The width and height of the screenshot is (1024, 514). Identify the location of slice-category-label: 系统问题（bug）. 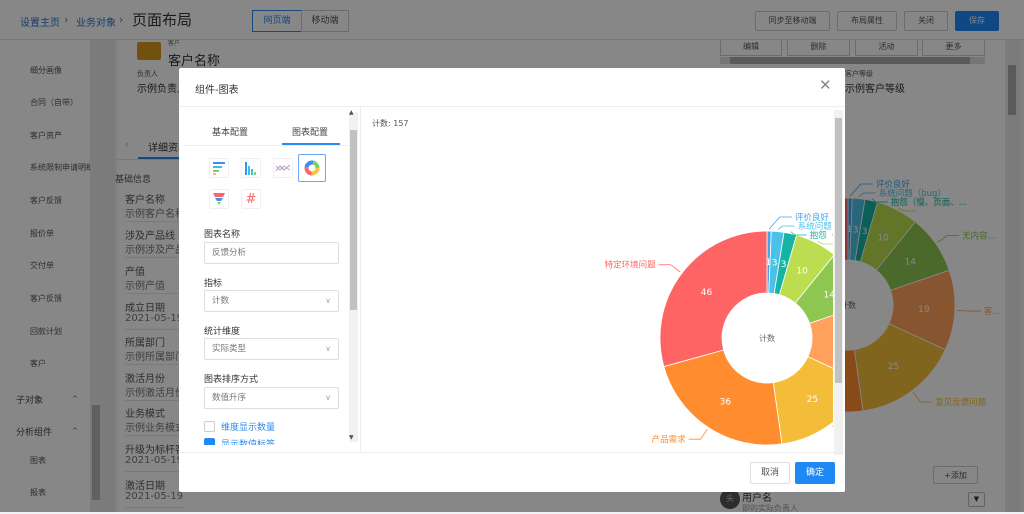
(815, 226).